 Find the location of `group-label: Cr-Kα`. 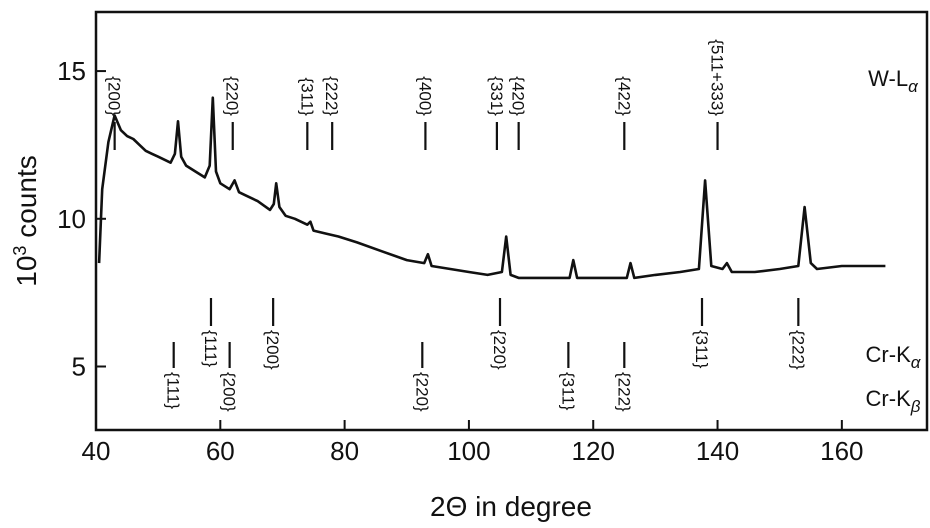

group-label: Cr-Kα is located at coordinates (894, 357).